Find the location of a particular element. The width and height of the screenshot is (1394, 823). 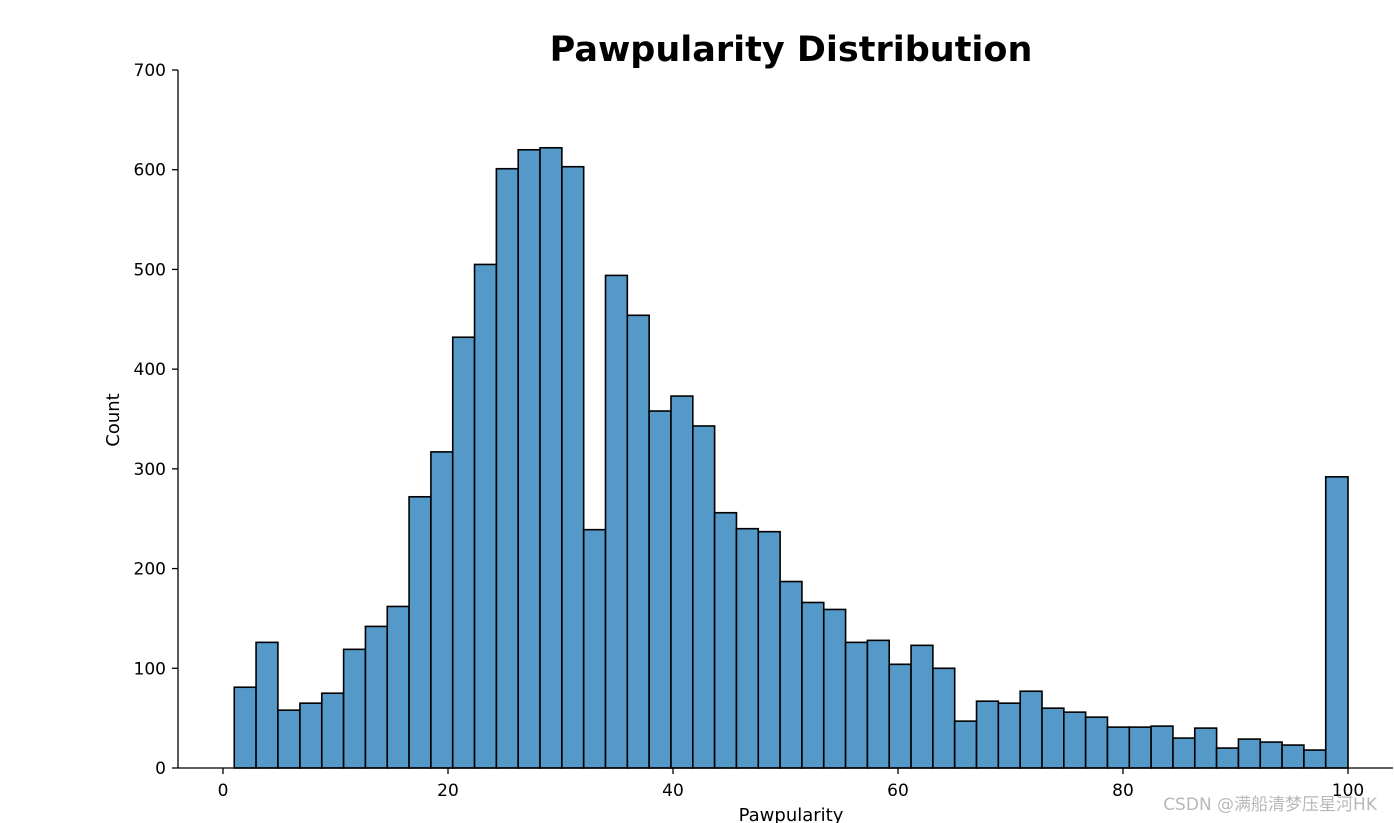

y-tick-label: 200 is located at coordinates (150, 570).